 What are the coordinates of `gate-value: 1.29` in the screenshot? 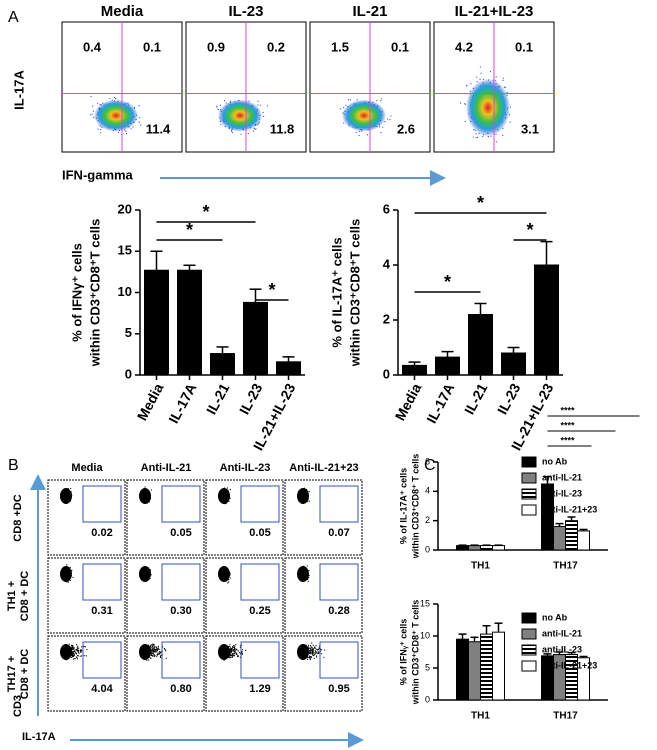 It's located at (259, 689).